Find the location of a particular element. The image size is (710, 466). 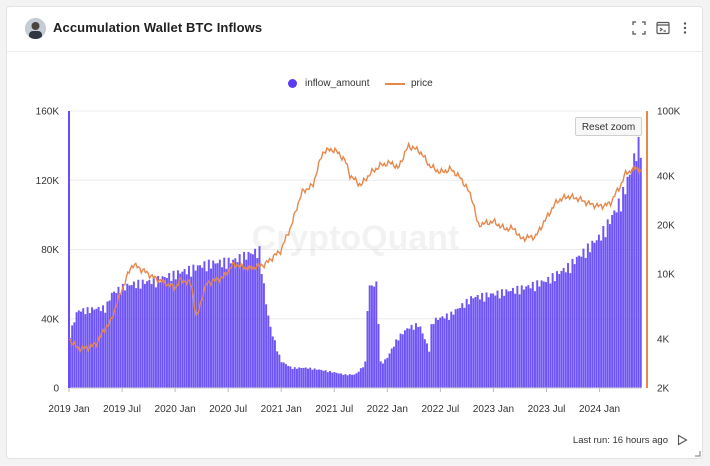

x-tick-label: 2020 Jul is located at coordinates (228, 409).